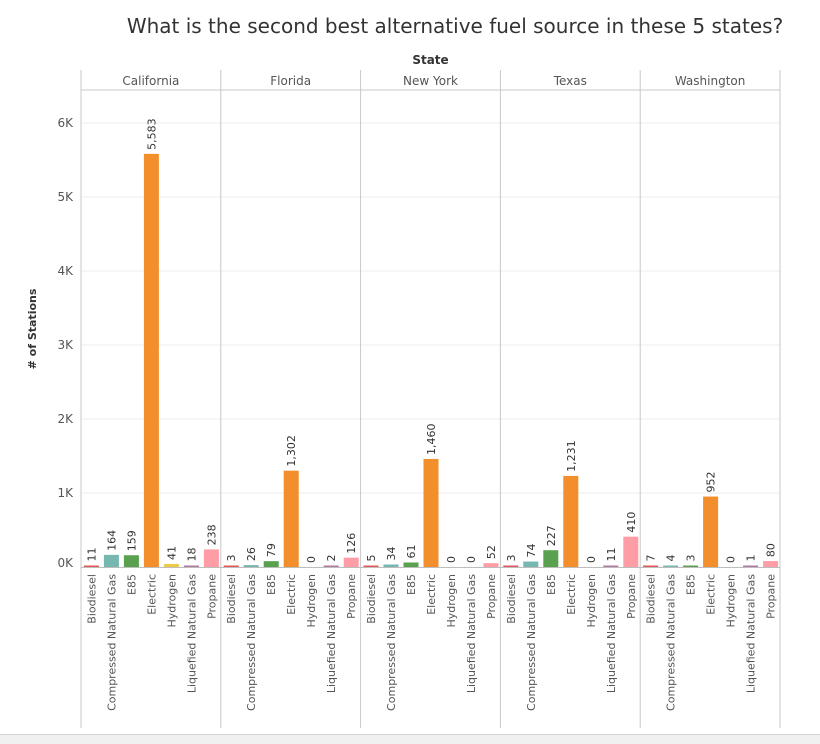 Image resolution: width=820 pixels, height=744 pixels. Describe the element at coordinates (371, 558) in the screenshot. I see `data-label: 5` at that location.